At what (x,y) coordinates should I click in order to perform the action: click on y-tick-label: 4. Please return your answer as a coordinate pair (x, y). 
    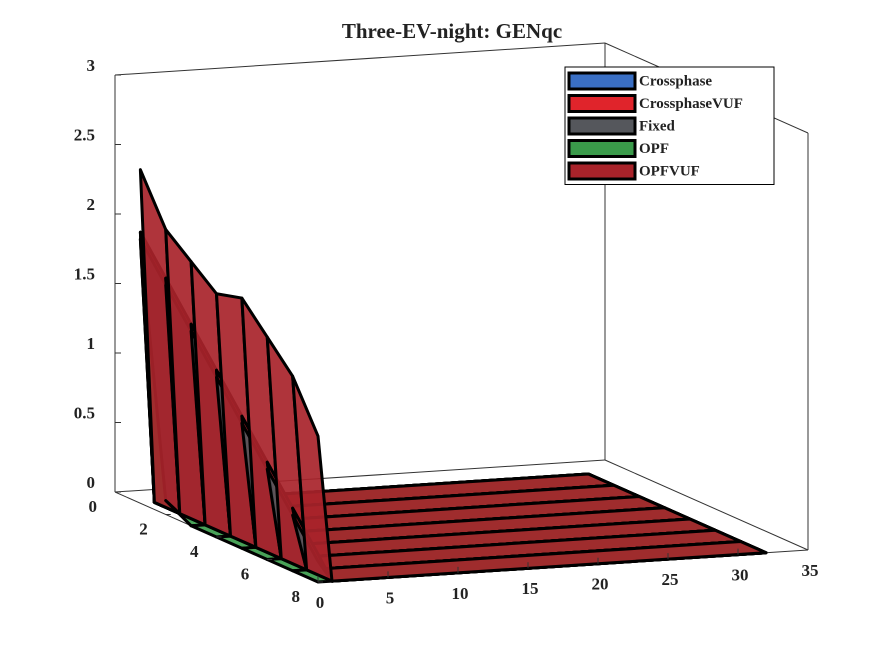
    Looking at the image, I should click on (194, 551).